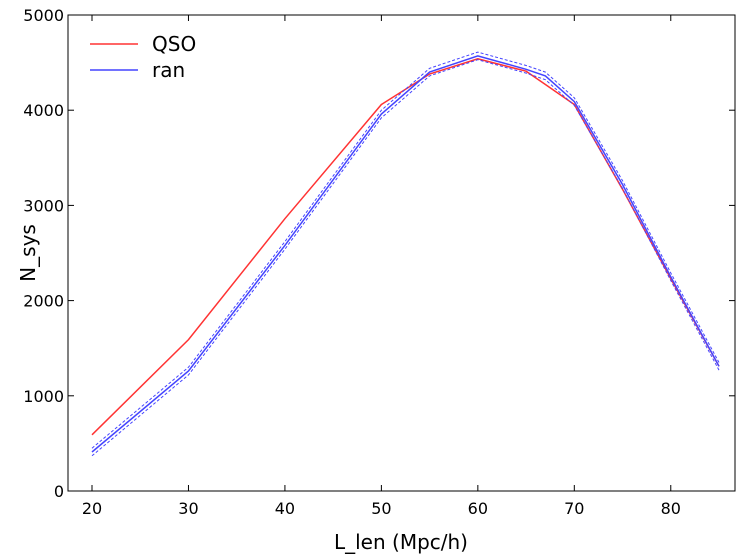 This screenshot has width=738, height=557. What do you see at coordinates (28, 253) in the screenshot?
I see `y-axis-title: N_sys` at bounding box center [28, 253].